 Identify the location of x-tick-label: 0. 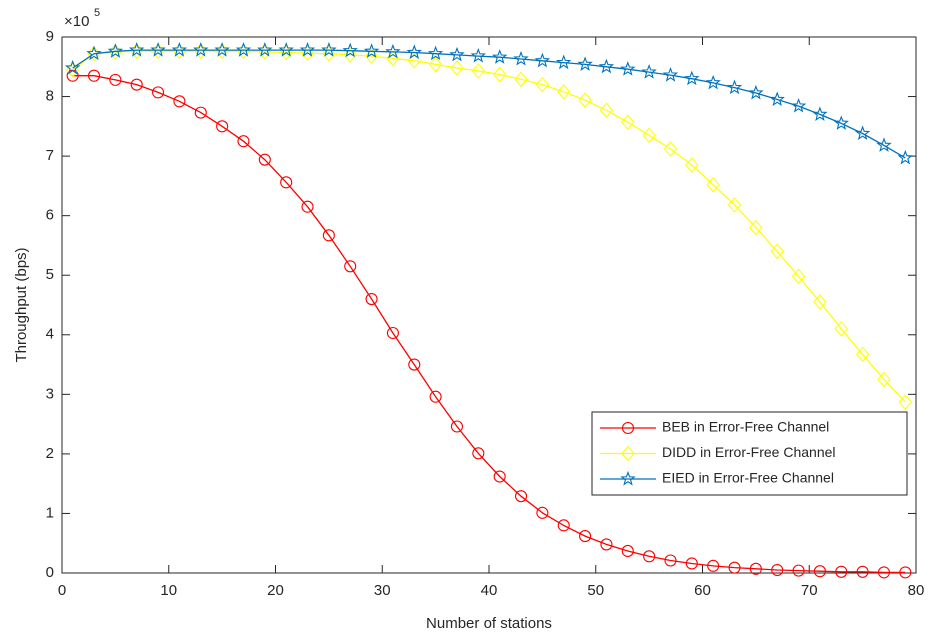
(62, 590).